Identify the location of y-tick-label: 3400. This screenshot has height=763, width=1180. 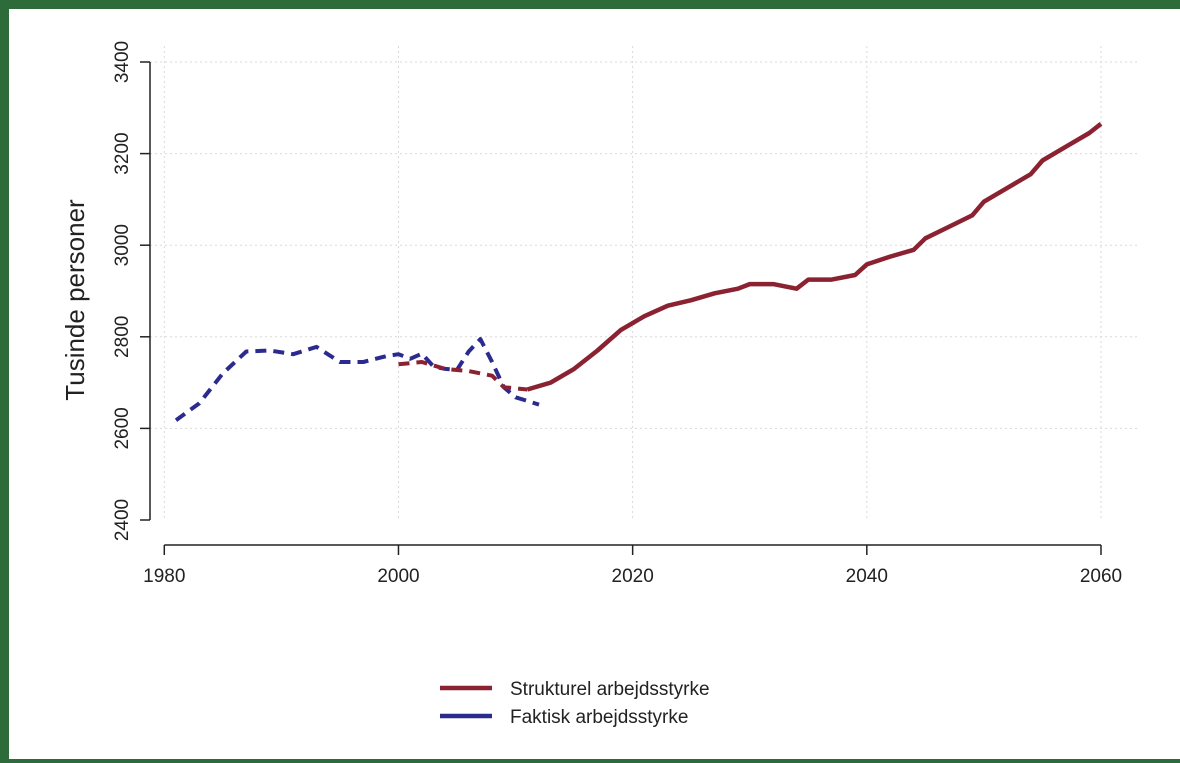
(122, 62).